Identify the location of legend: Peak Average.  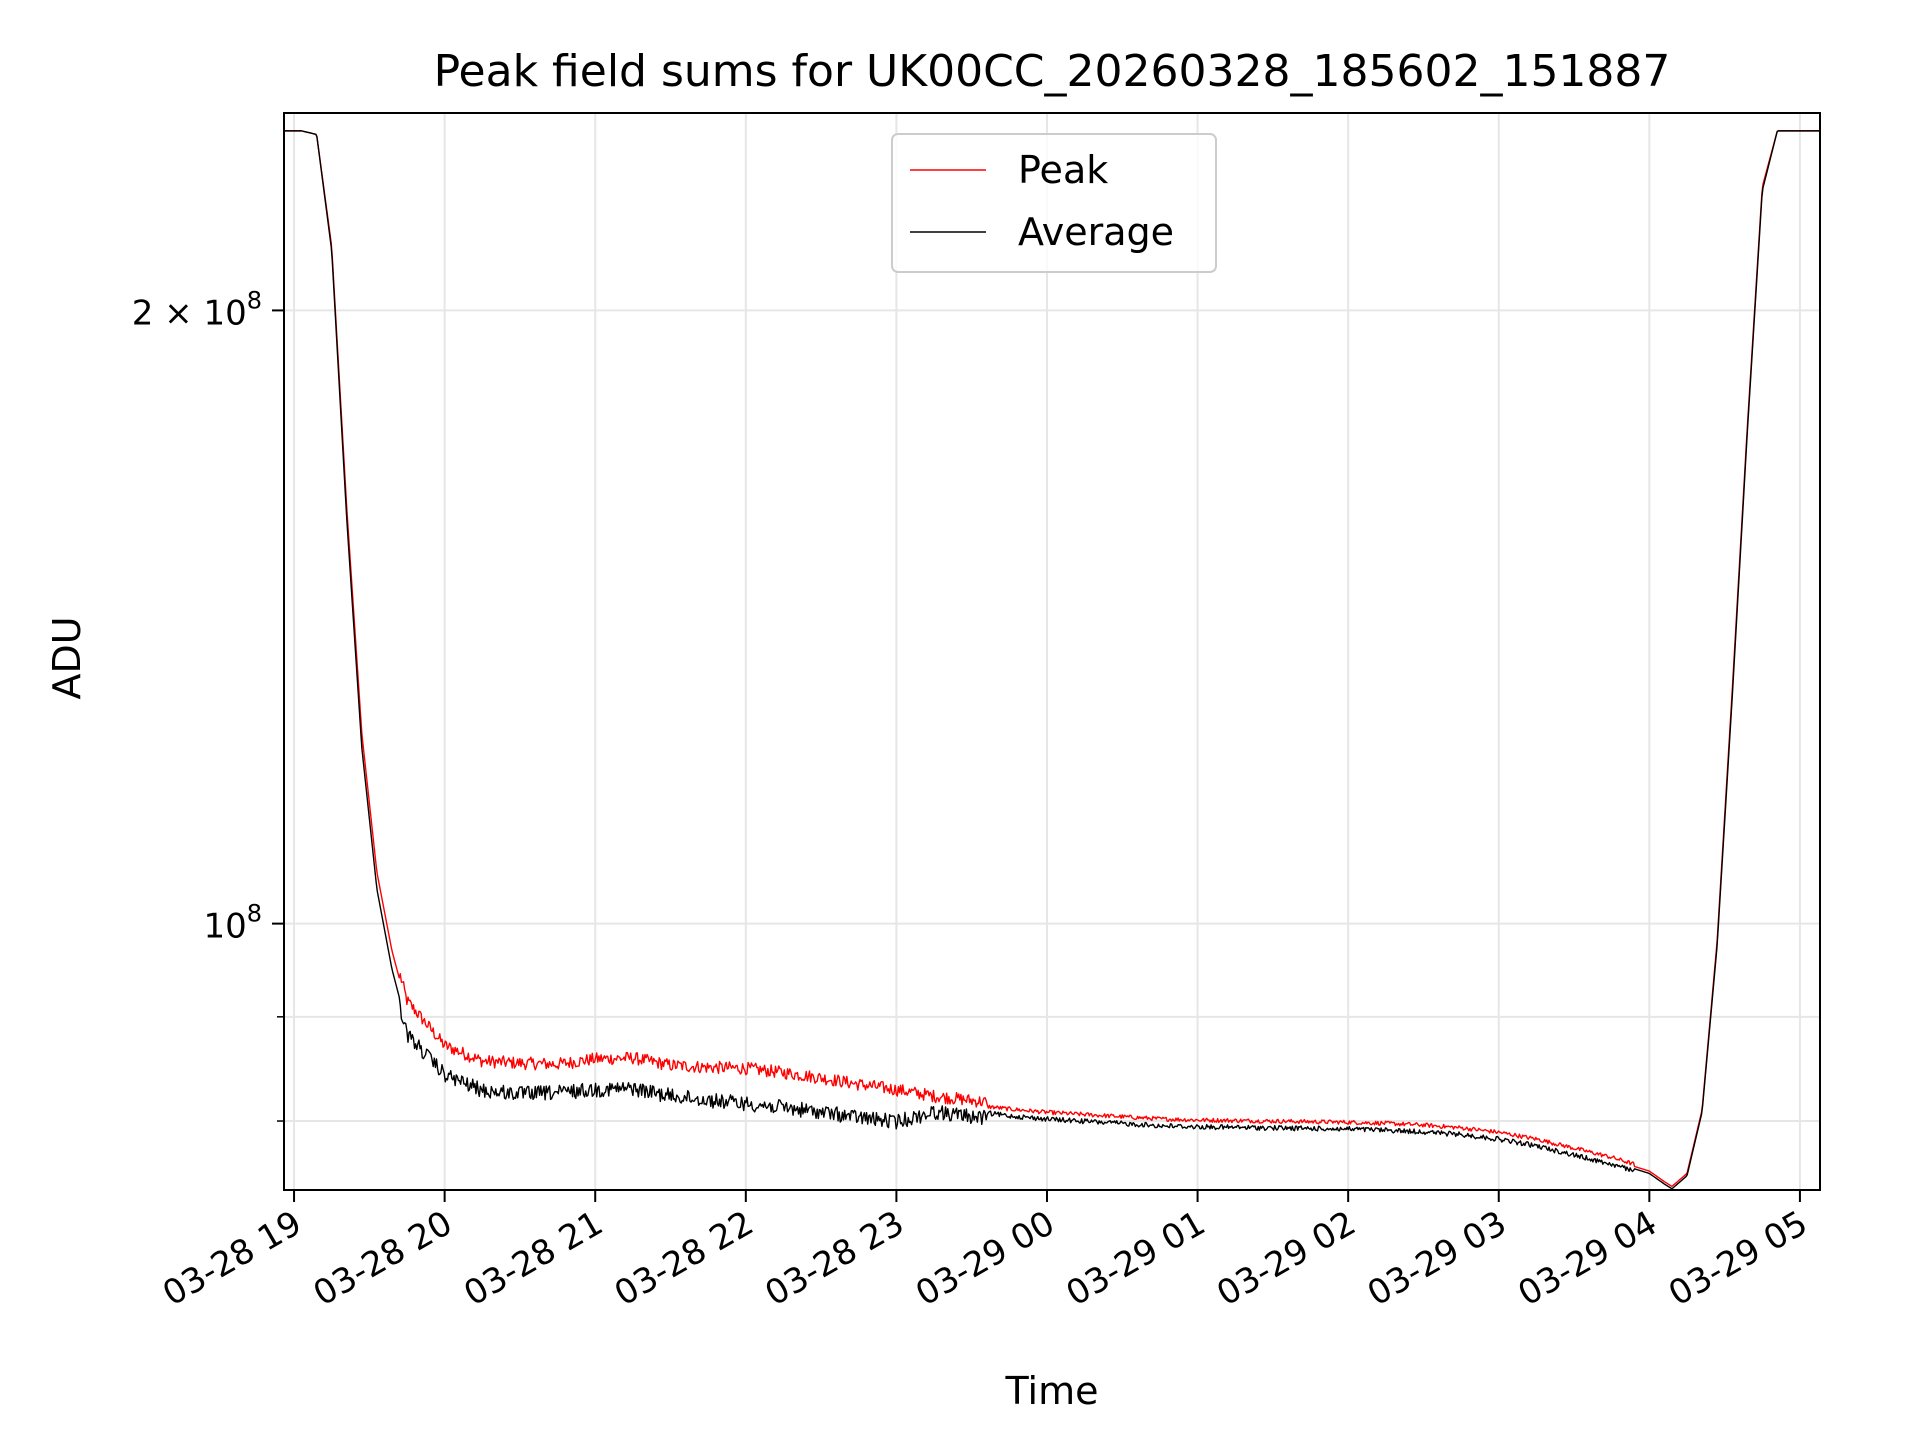
(1054, 203).